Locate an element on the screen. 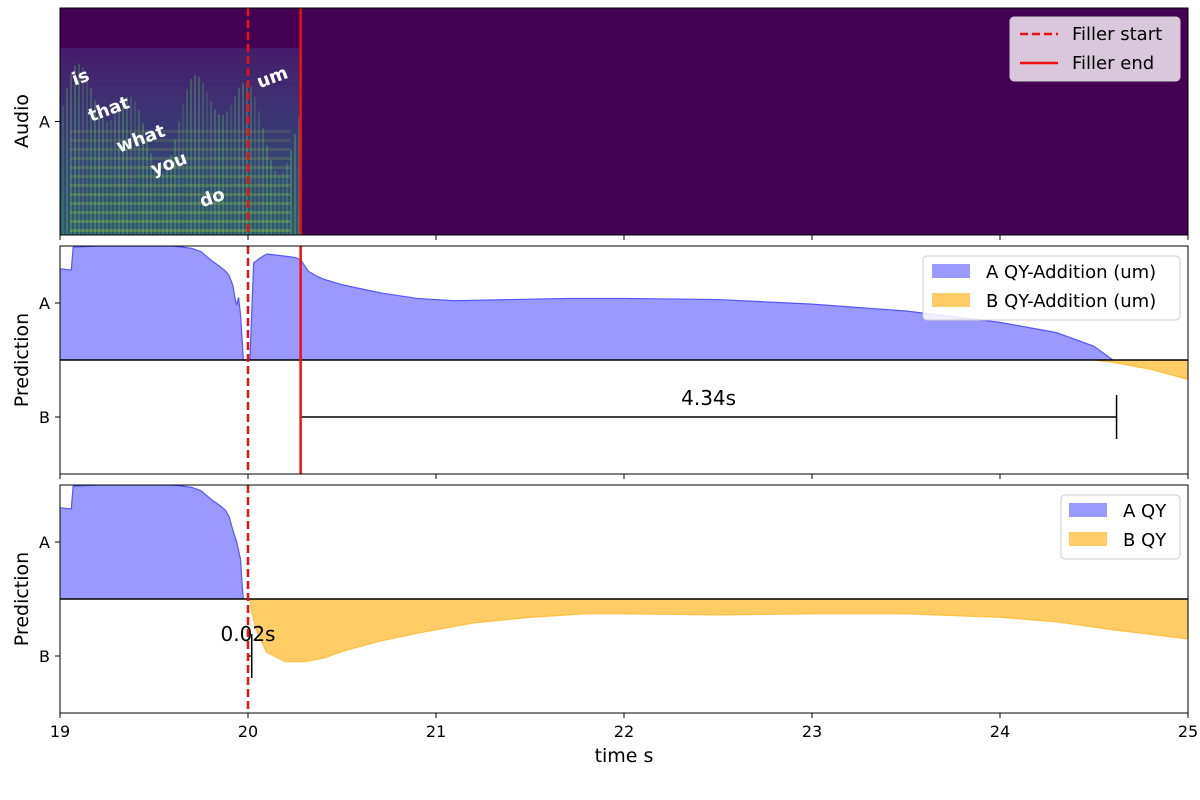 This screenshot has width=1200, height=800. legend-b-addition-swatch is located at coordinates (951, 300).